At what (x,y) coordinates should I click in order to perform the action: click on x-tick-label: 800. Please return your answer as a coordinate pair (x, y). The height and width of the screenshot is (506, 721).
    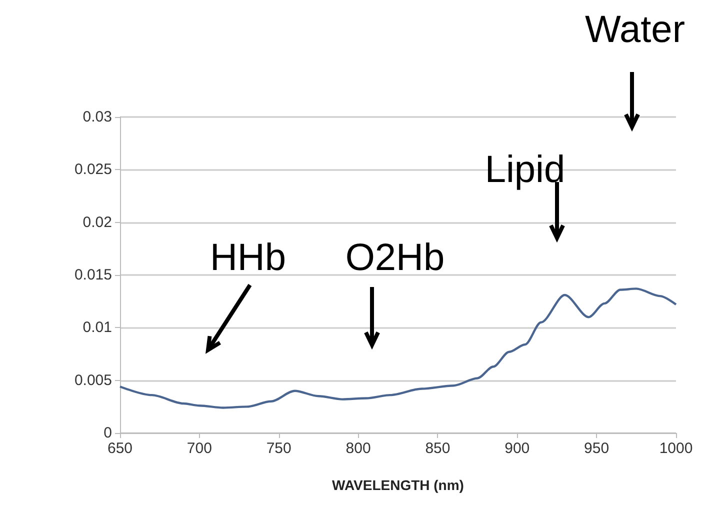
    Looking at the image, I should click on (358, 448).